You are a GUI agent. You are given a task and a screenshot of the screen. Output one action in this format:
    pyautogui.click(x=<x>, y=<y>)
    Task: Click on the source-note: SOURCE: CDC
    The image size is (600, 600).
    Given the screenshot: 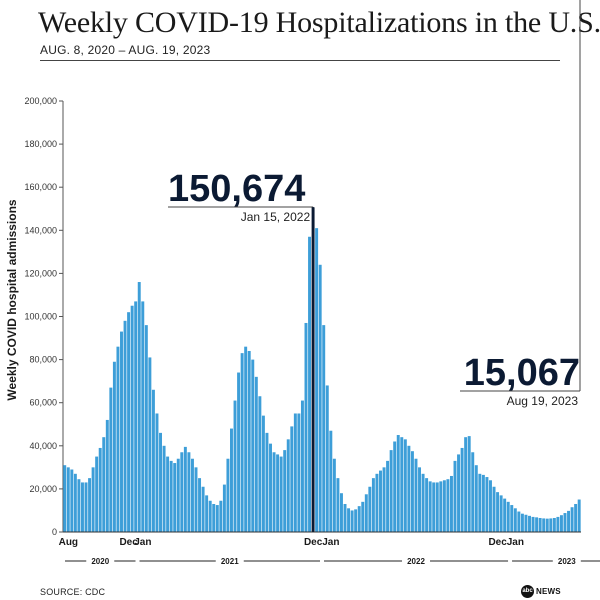 What is the action you would take?
    pyautogui.click(x=73, y=592)
    